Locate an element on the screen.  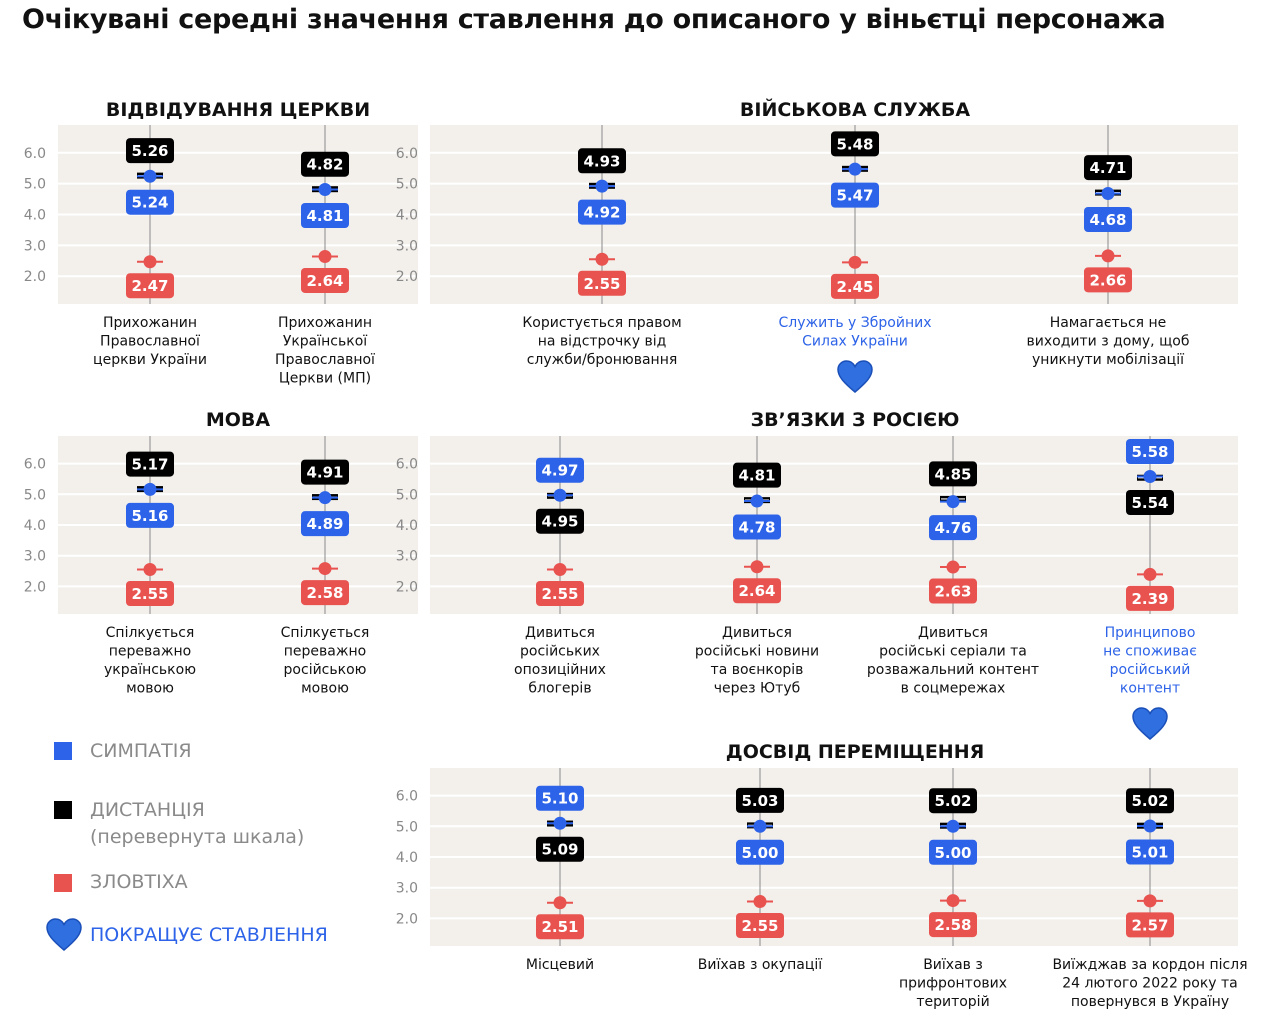
sympathy-value-label: 4.78 is located at coordinates (757, 527).